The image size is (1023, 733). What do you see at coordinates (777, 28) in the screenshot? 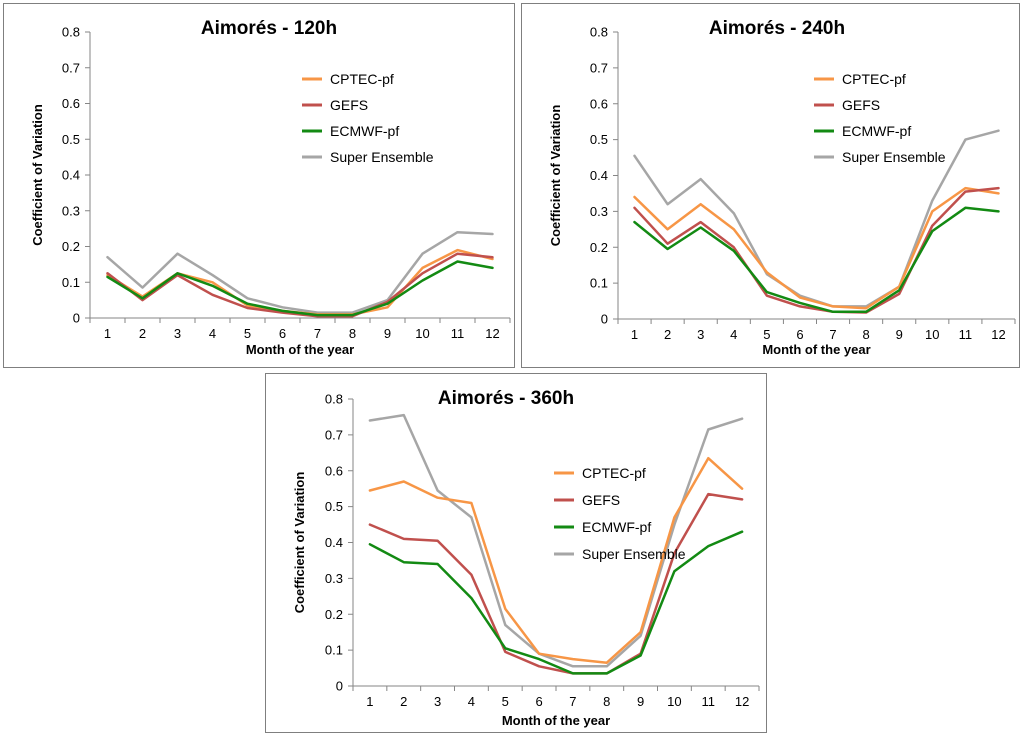
I see `chart-title: Aimorés - 240h` at bounding box center [777, 28].